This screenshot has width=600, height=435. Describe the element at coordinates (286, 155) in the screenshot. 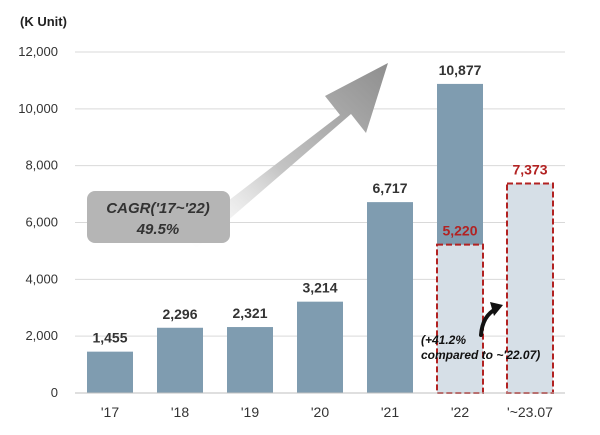

I see `growth-arrow` at that location.